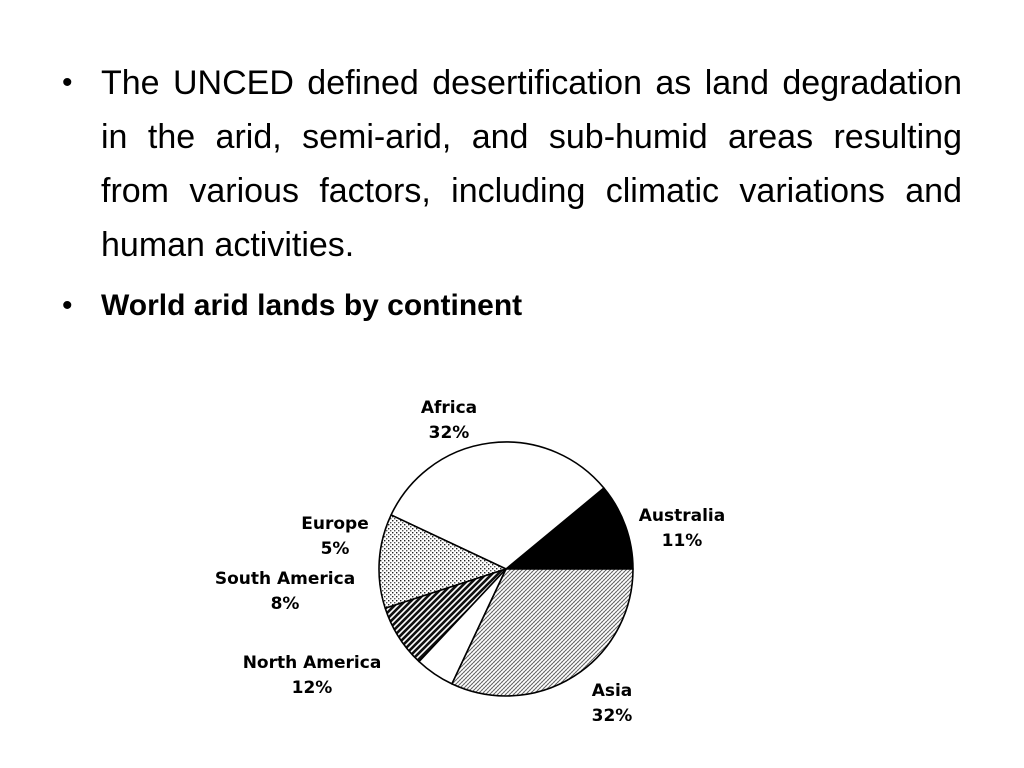 The height and width of the screenshot is (768, 1024). What do you see at coordinates (682, 516) in the screenshot?
I see `slice-label-australia: Australia` at bounding box center [682, 516].